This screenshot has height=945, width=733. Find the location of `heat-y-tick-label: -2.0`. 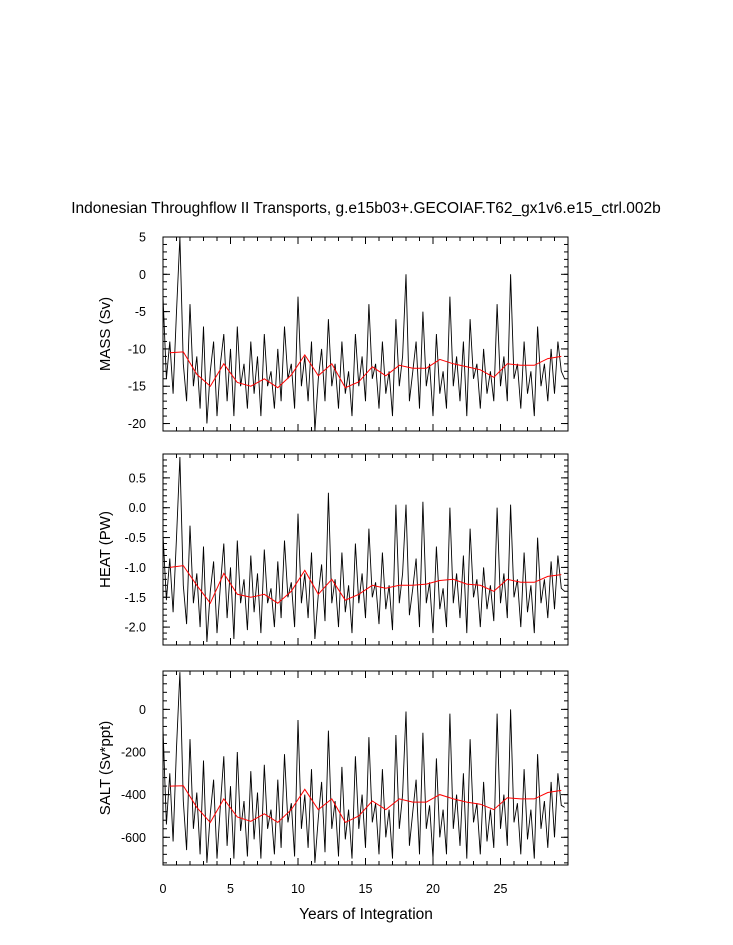

heat-y-tick-label: -2.0 is located at coordinates (135, 628).